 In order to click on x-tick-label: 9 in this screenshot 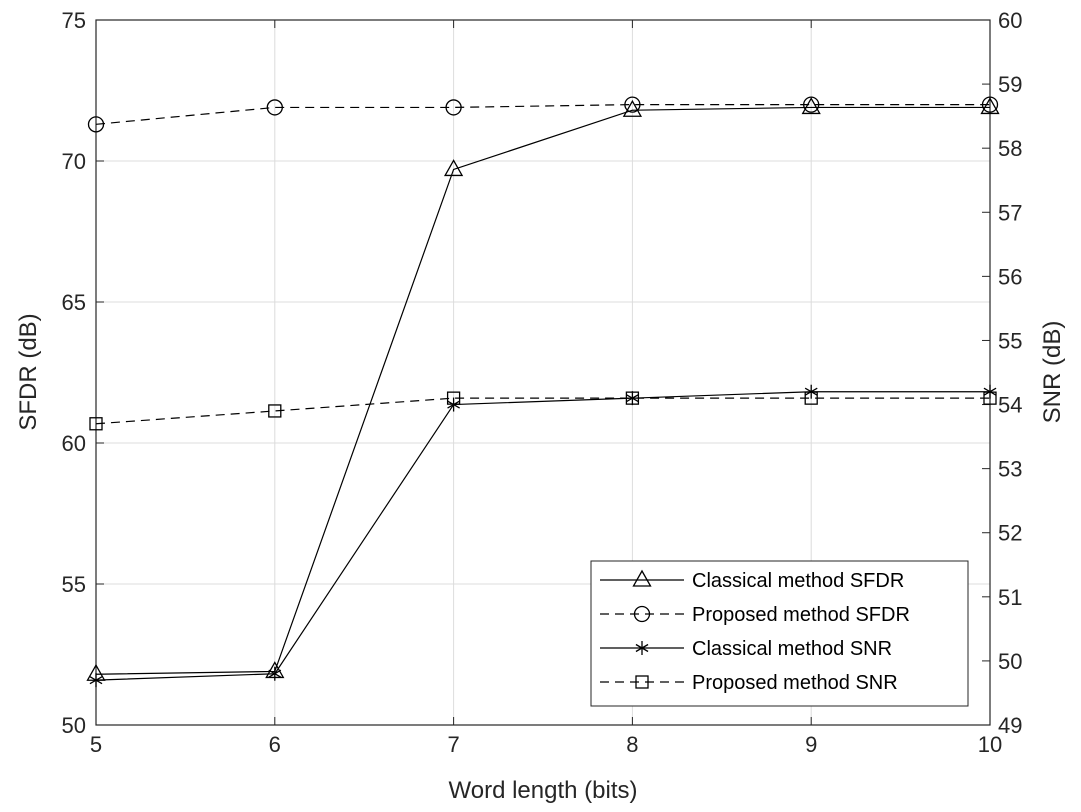, I will do `click(811, 744)`.